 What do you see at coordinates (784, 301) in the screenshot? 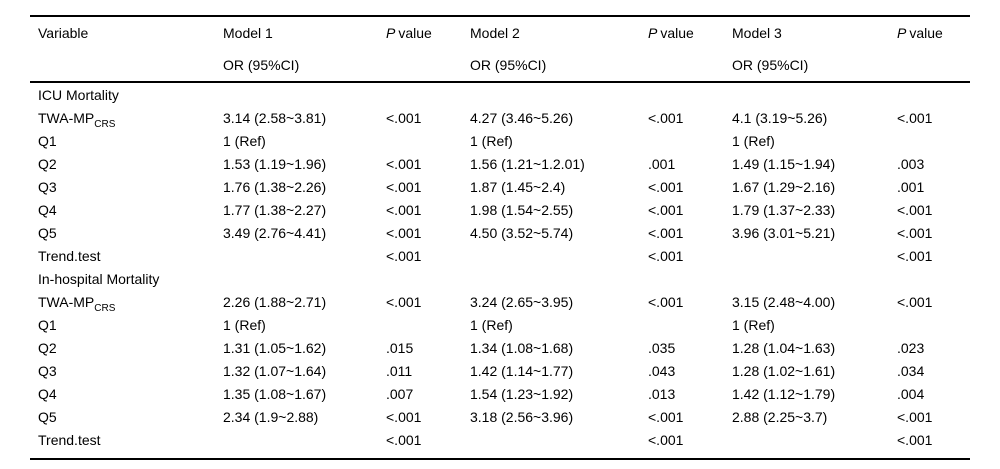
I see `cell-model3-or: 3.15 (2.48~4.00)` at bounding box center [784, 301].